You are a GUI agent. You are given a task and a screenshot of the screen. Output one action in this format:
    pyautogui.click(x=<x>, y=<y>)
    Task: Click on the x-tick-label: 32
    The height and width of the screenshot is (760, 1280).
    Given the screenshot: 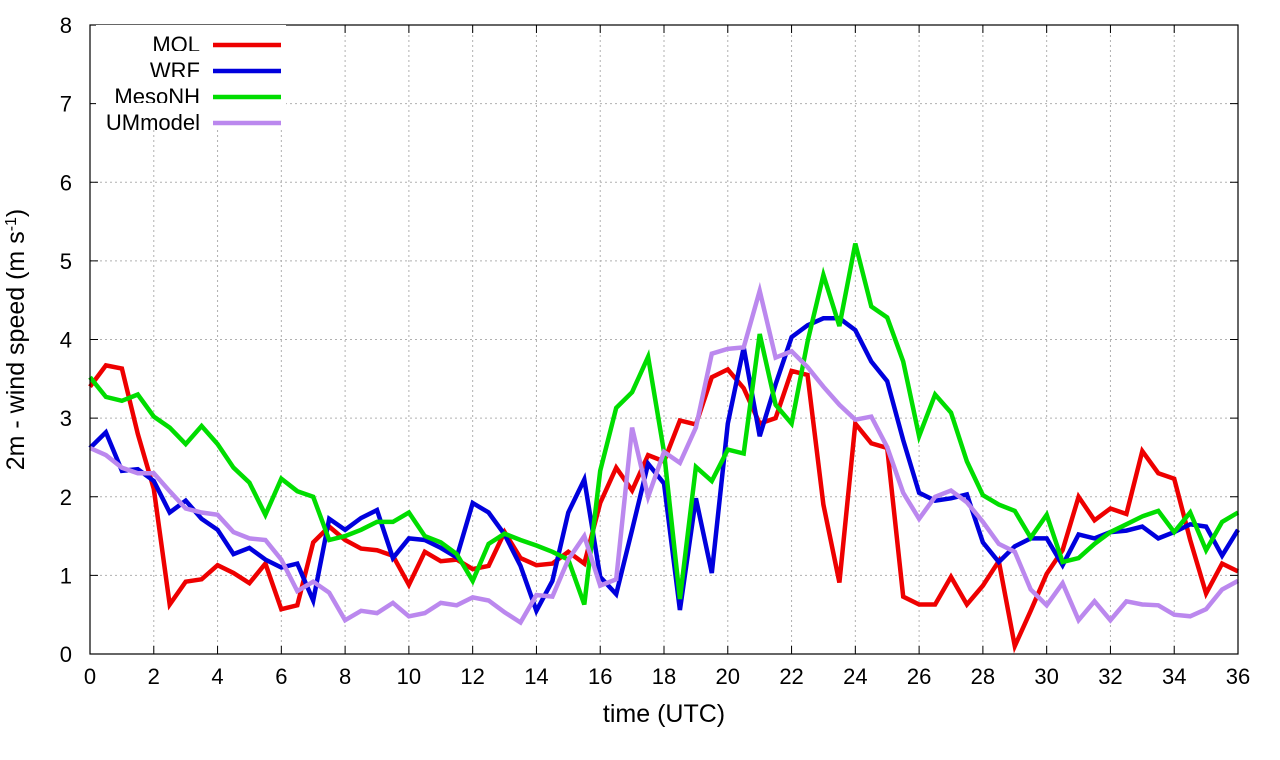 What is the action you would take?
    pyautogui.click(x=1110, y=676)
    